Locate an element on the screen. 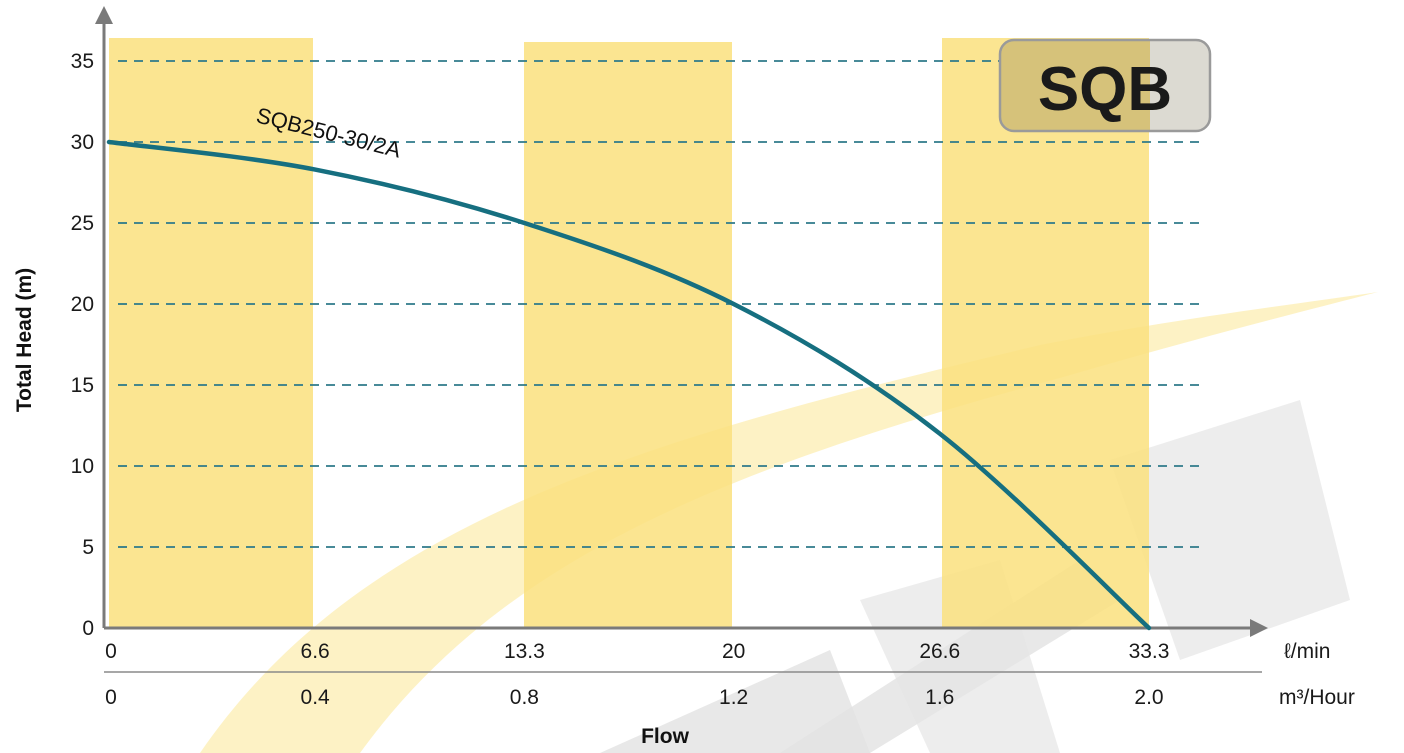 The image size is (1404, 753). x-tick-label-m3h: 0.4 is located at coordinates (316, 697).